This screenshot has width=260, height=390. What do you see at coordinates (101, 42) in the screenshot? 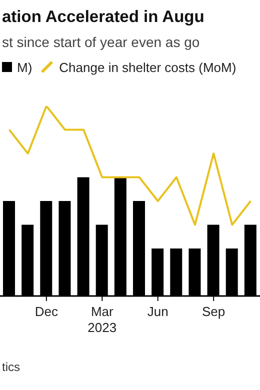
I see `chart-subtitle: st since start of year even as go` at bounding box center [101, 42].